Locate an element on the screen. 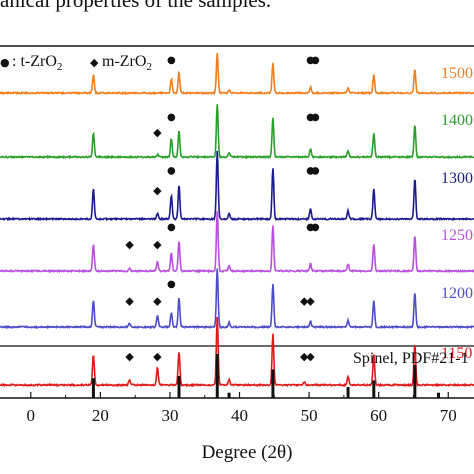 The width and height of the screenshot is (474, 474). legend-item: ◆ m-ZrO2 is located at coordinates (121, 63).